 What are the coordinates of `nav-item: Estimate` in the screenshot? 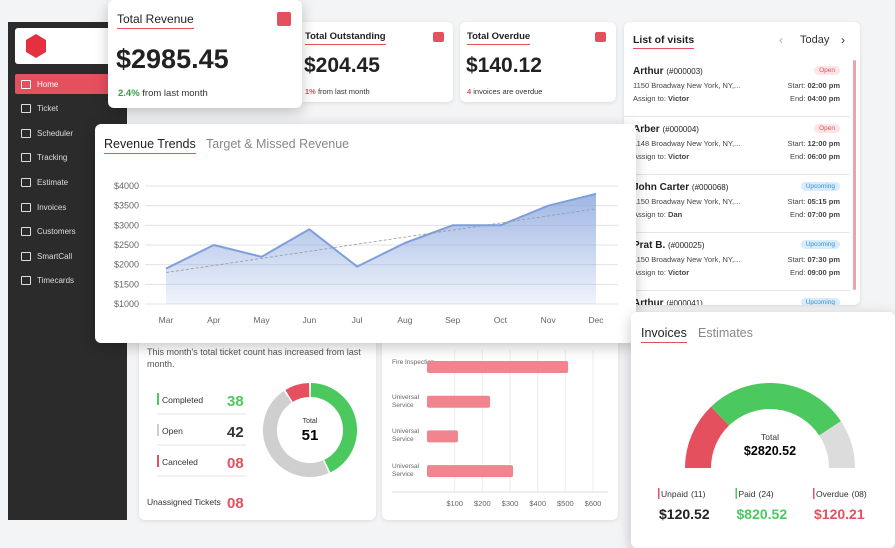 It's located at (65, 182).